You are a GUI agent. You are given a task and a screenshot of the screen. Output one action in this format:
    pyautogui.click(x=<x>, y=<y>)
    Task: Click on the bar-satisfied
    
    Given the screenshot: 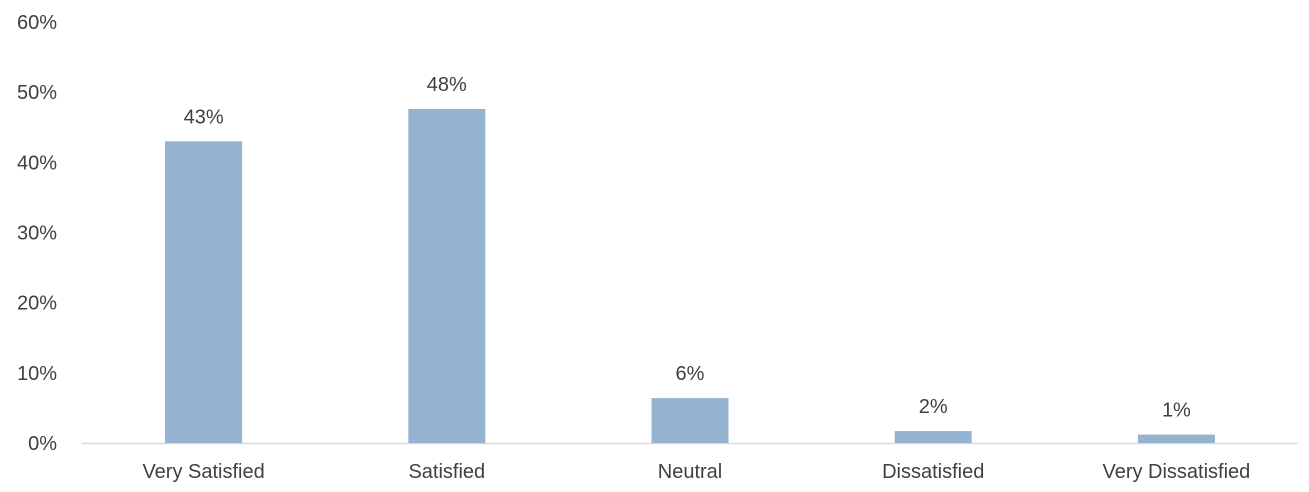 What is the action you would take?
    pyautogui.click(x=447, y=276)
    